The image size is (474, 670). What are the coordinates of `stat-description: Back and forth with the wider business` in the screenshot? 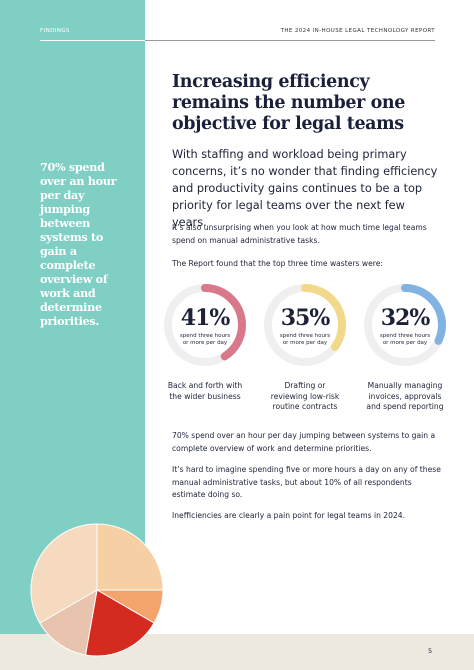 It's located at (205, 391).